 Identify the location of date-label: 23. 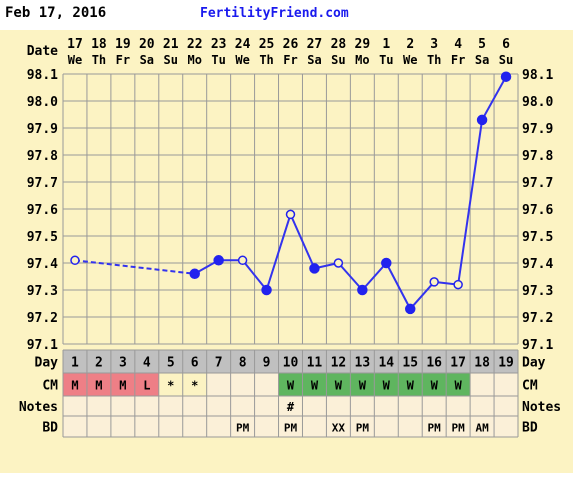
(219, 44).